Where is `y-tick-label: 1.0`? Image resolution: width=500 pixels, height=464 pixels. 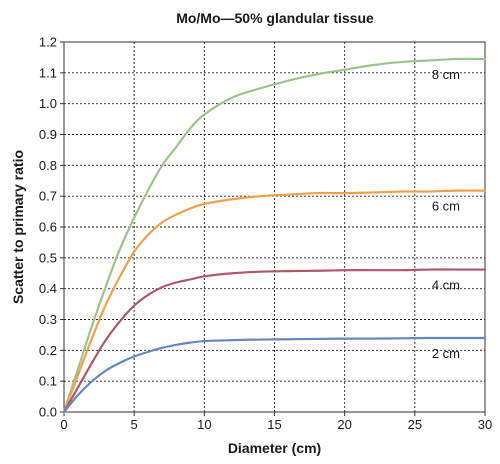
y-tick-label: 1.0 is located at coordinates (48, 103).